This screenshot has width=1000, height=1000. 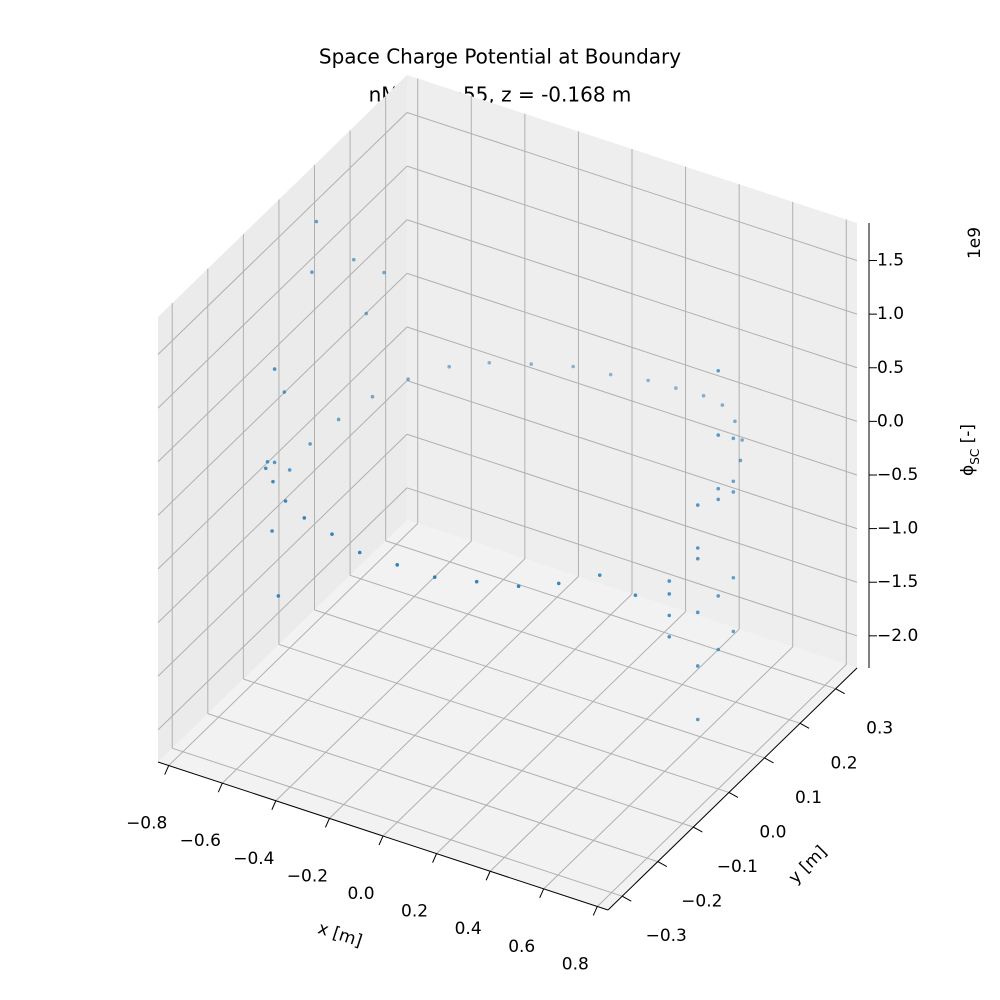 What do you see at coordinates (772, 832) in the screenshot?
I see `y-tick-label: 0.0` at bounding box center [772, 832].